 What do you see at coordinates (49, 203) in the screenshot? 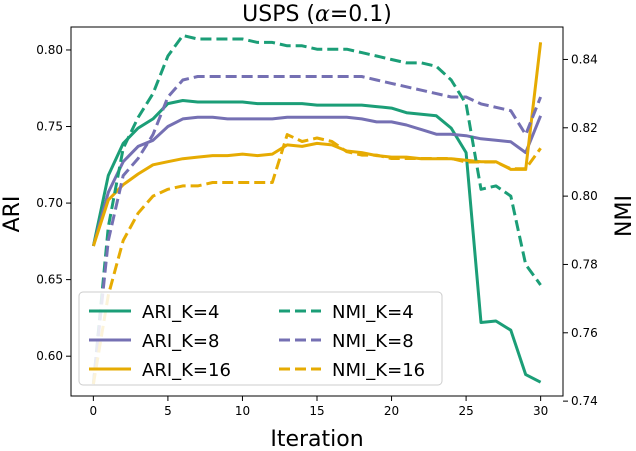
I see `y-left-tick-label: 0.70` at bounding box center [49, 203].